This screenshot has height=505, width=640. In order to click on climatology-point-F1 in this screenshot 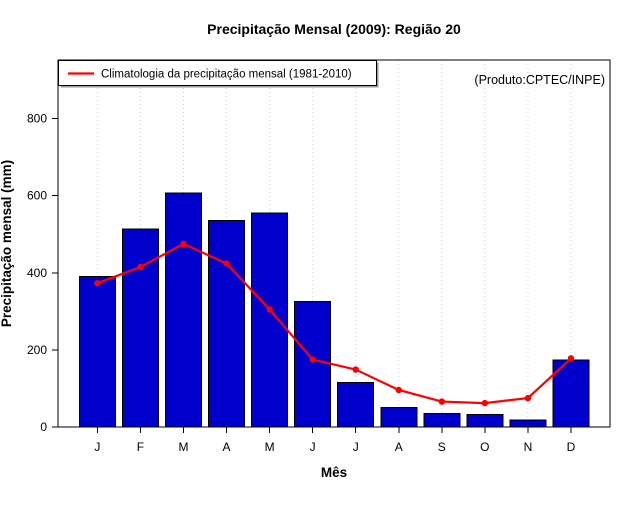, I will do `click(140, 267)`.